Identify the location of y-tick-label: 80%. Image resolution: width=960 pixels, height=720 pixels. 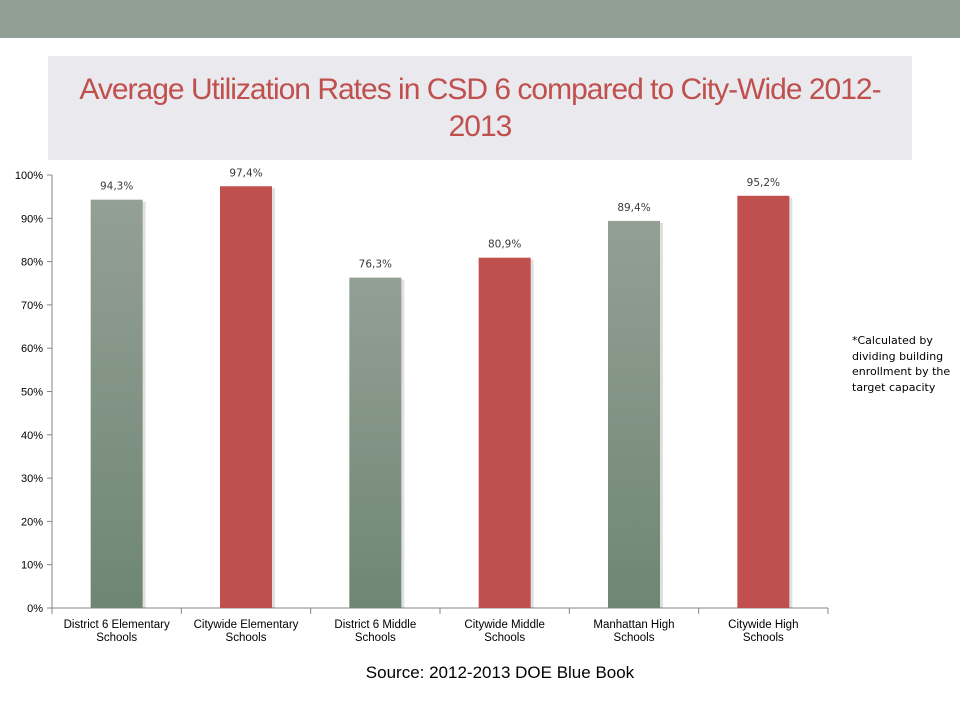
(32, 263).